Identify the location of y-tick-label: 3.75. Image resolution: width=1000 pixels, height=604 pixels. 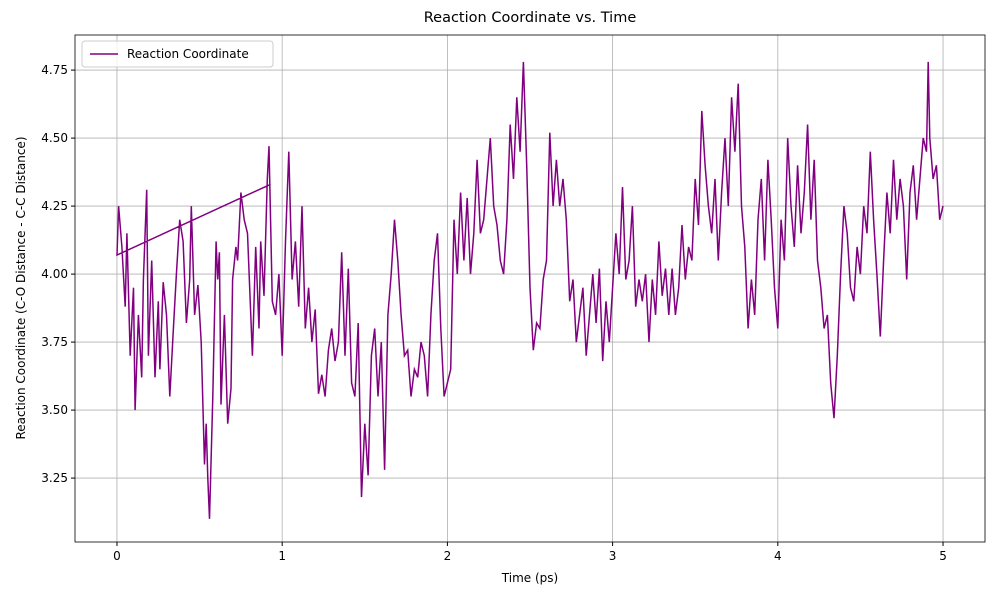
(54, 342).